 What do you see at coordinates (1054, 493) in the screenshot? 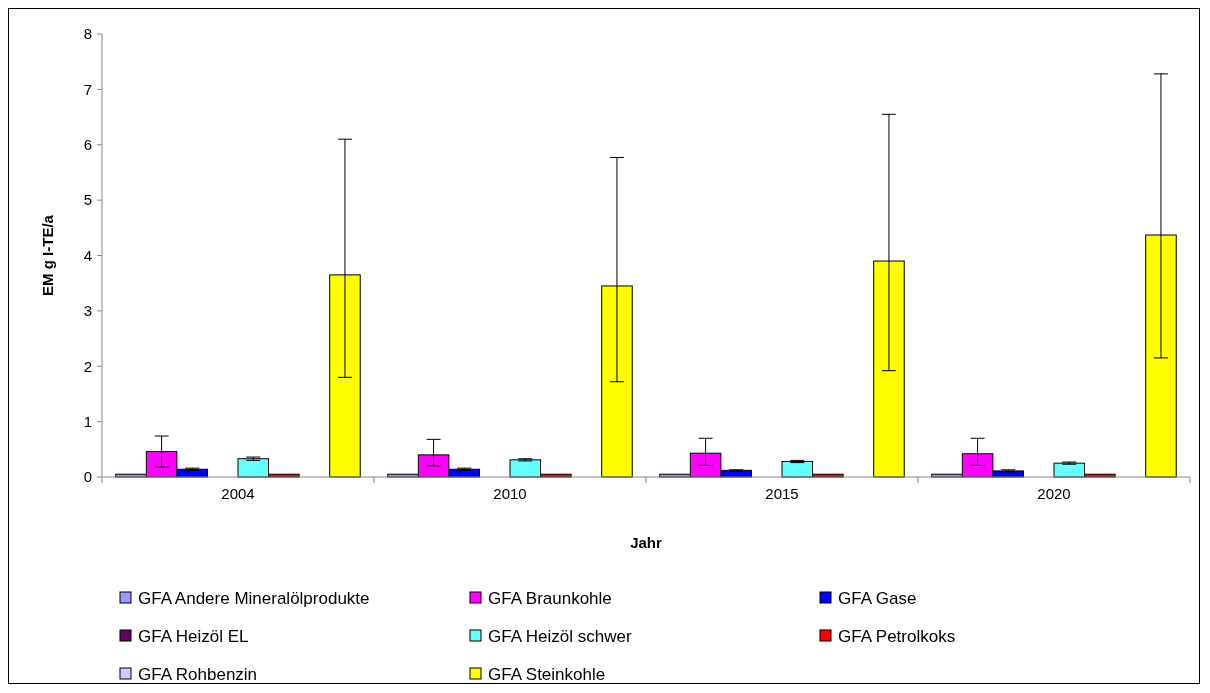
I see `x-tick-label: 2020` at bounding box center [1054, 493].